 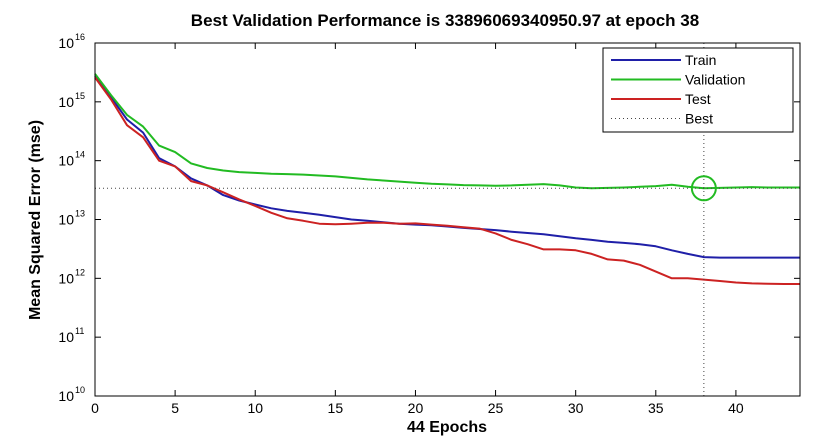 What do you see at coordinates (703, 188) in the screenshot?
I see `best-point-circle` at bounding box center [703, 188].